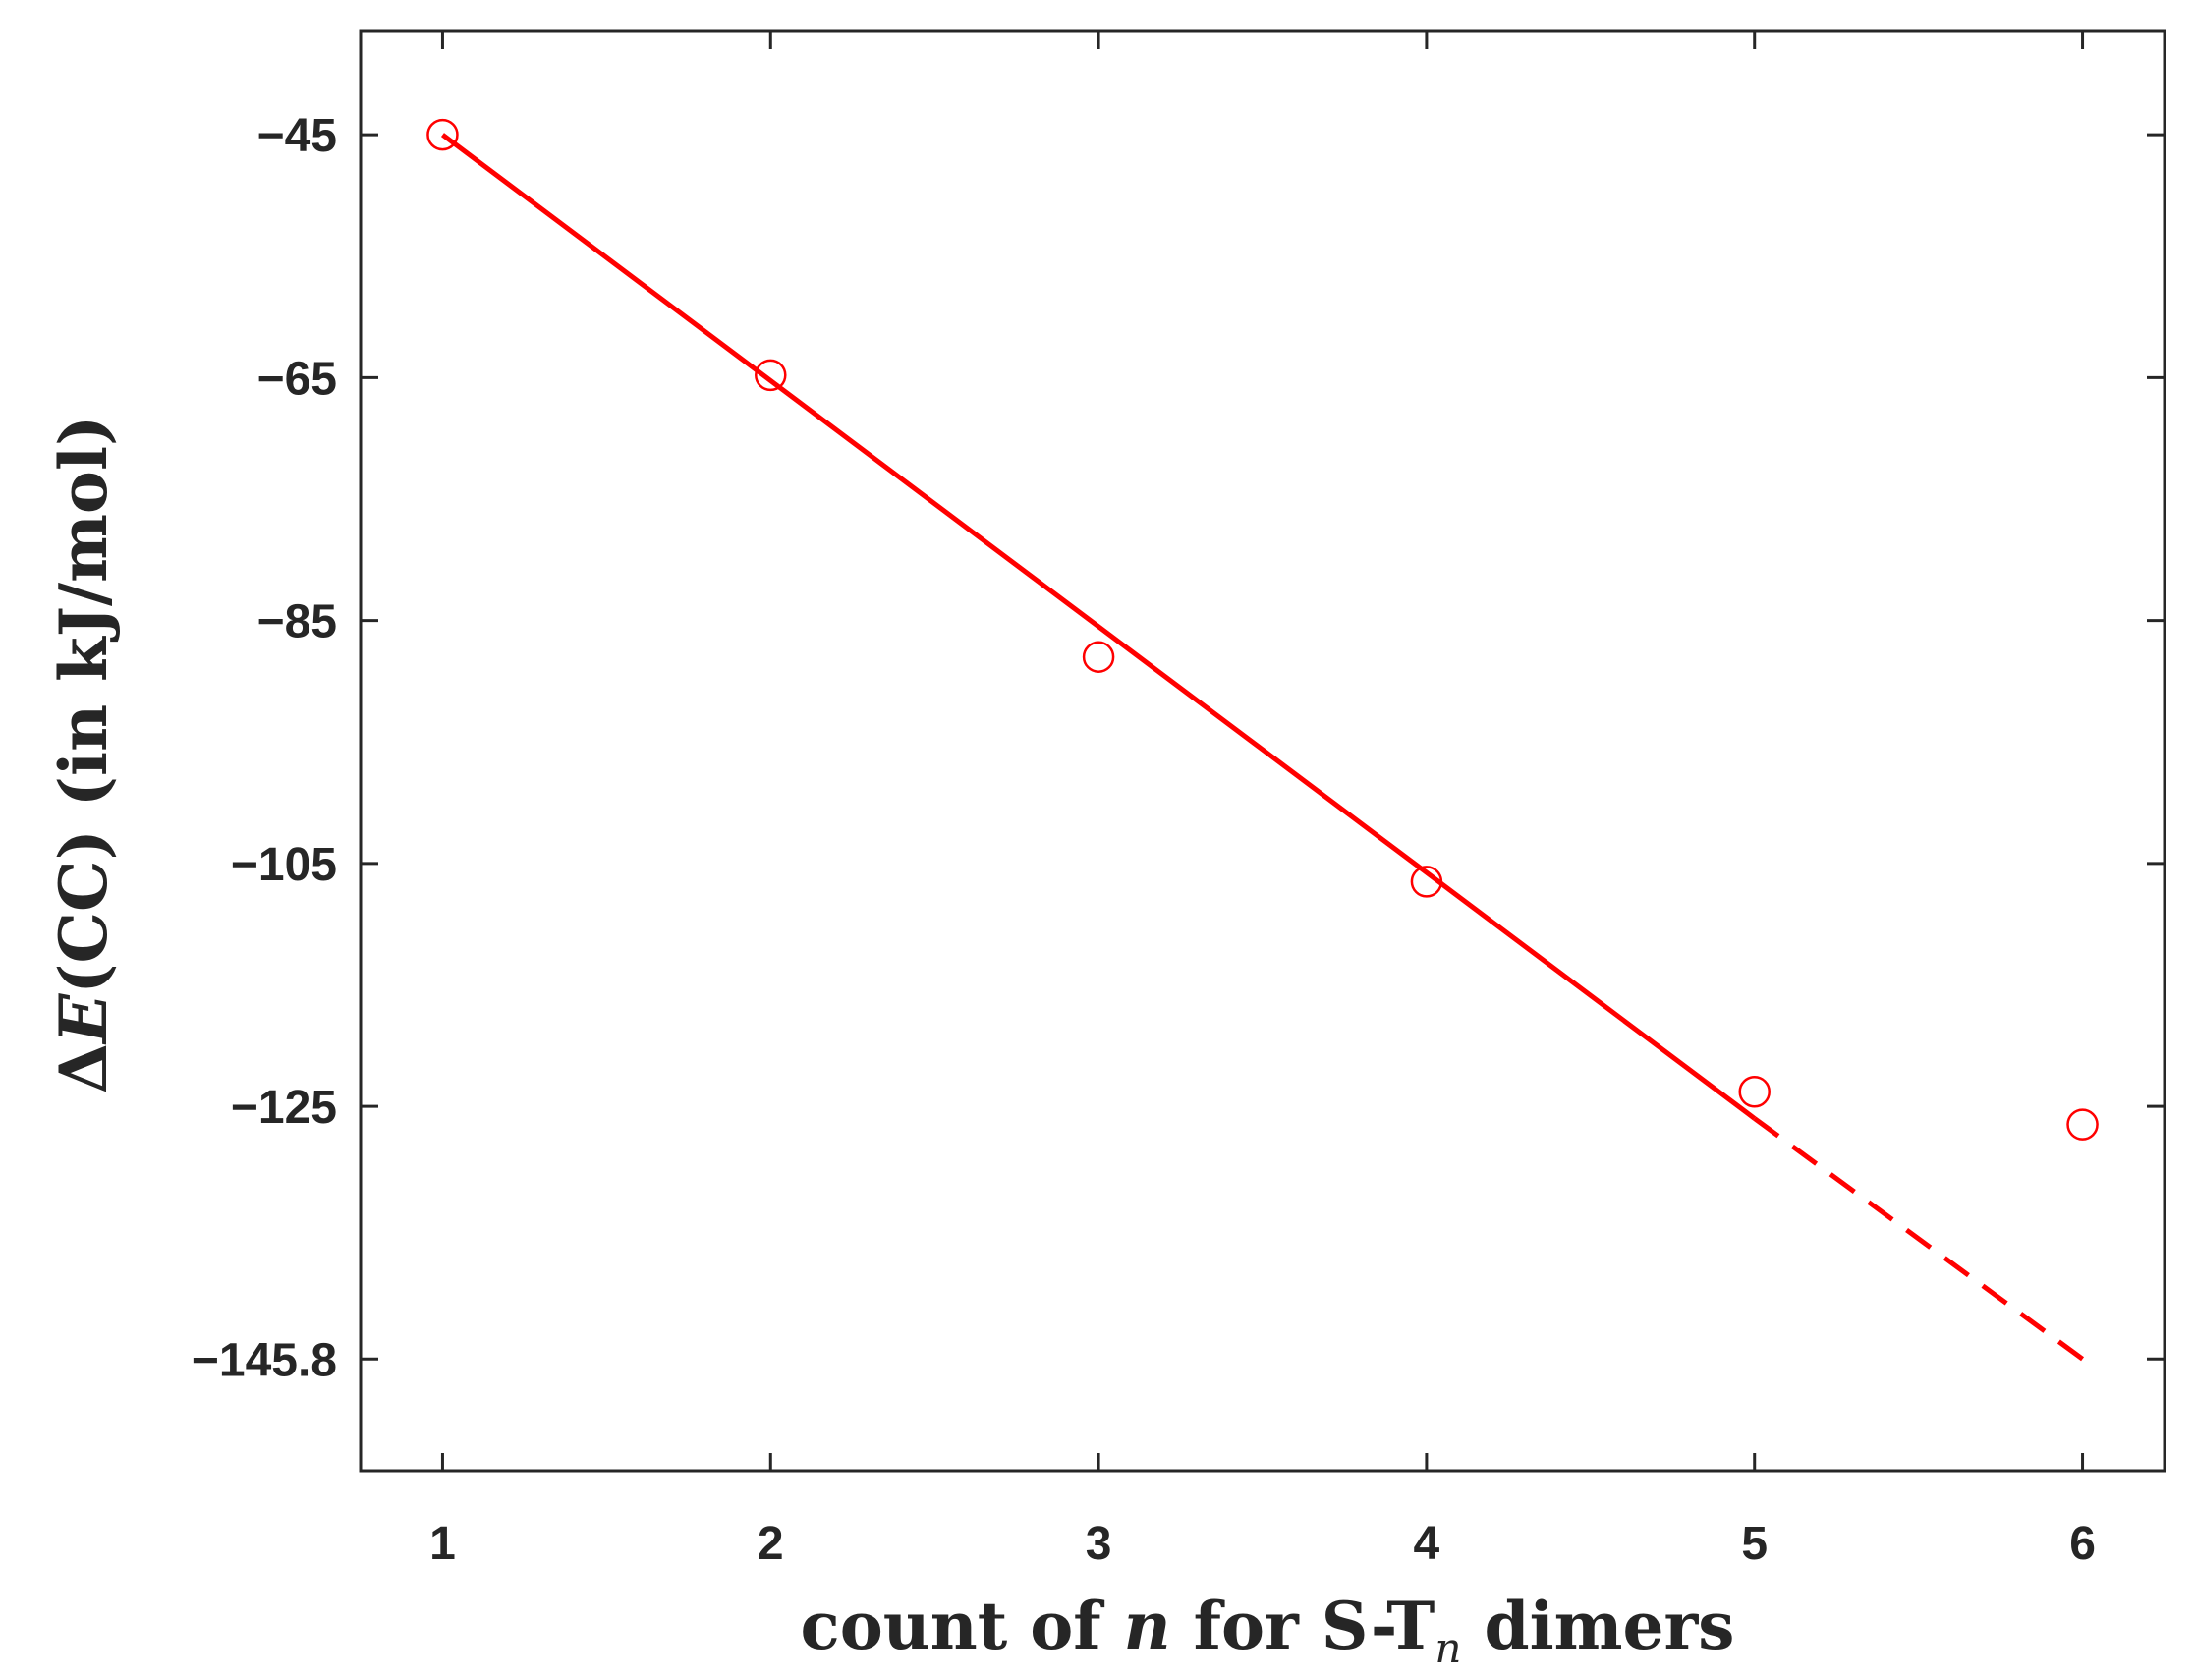  Describe the element at coordinates (443, 1544) in the screenshot. I see `x-tick-label: 1` at that location.